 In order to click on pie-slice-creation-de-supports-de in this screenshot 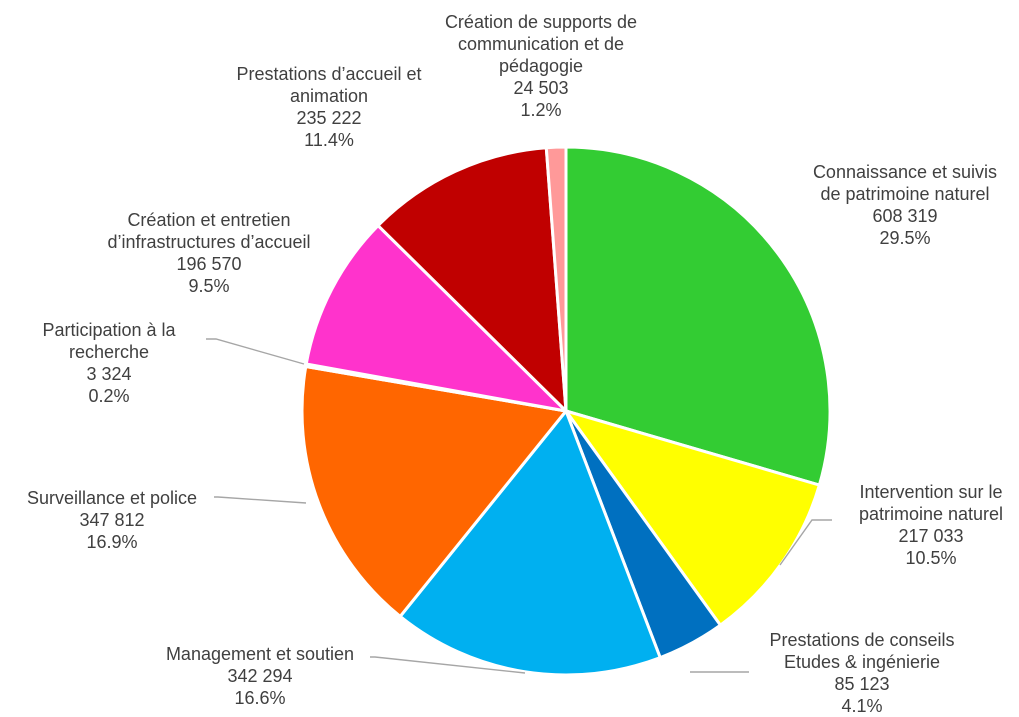, I will do `click(556, 278)`.